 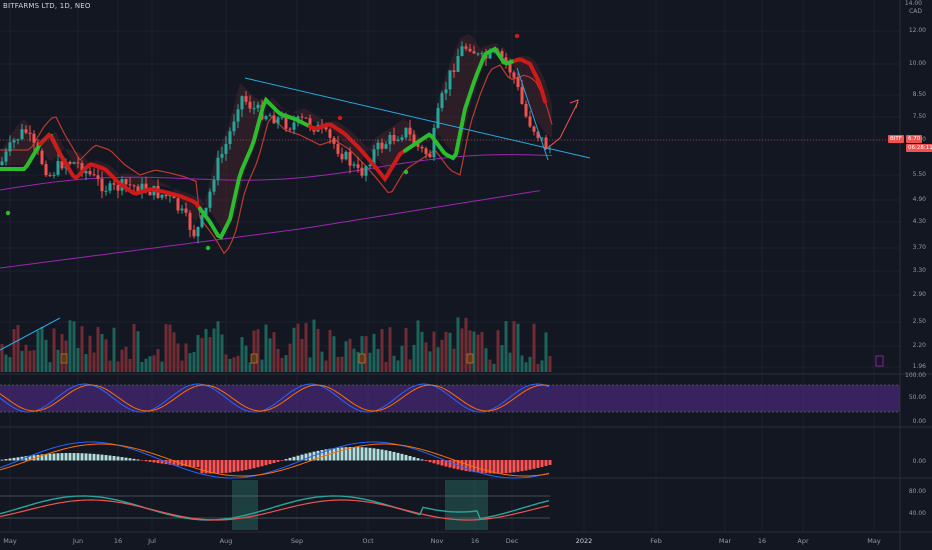 I want to click on symbol-badge: BITF, so click(x=896, y=139).